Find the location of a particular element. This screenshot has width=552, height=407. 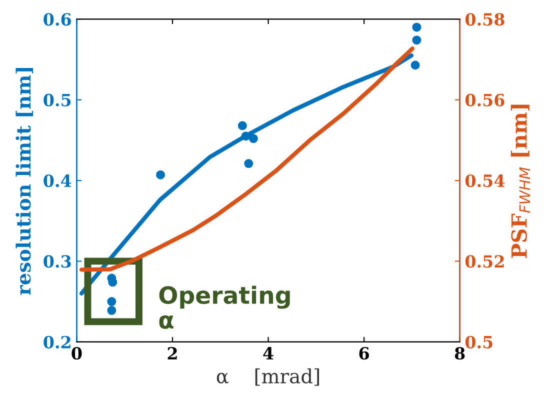

x-axis-title: α [mrad] is located at coordinates (267, 377).